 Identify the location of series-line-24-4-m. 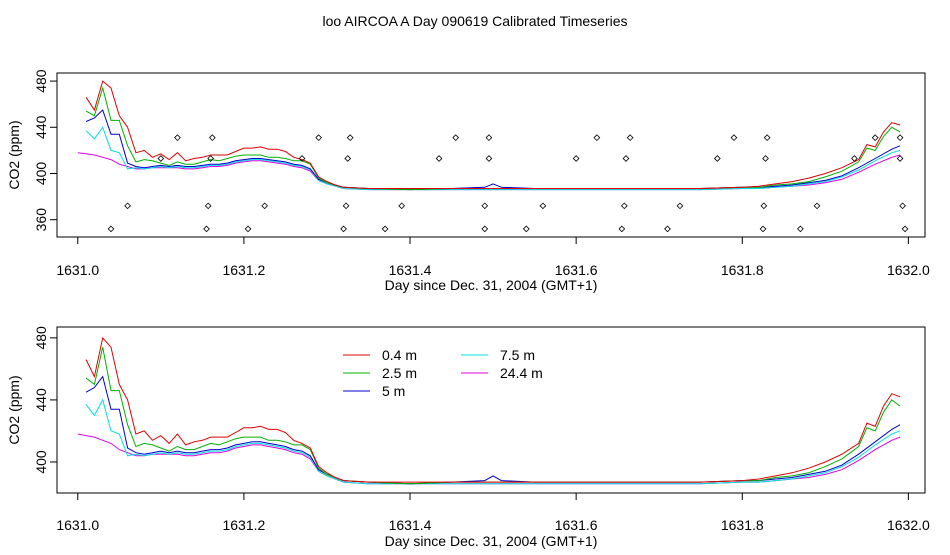
(489, 459).